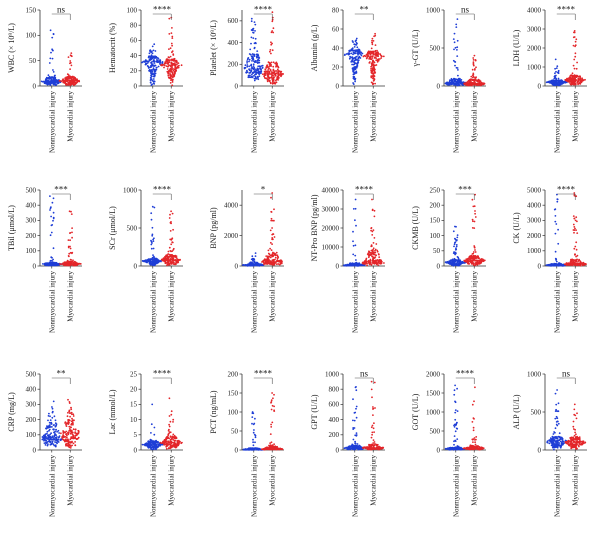  What do you see at coordinates (162, 190) in the screenshot?
I see `significance-label: ****` at bounding box center [162, 190].